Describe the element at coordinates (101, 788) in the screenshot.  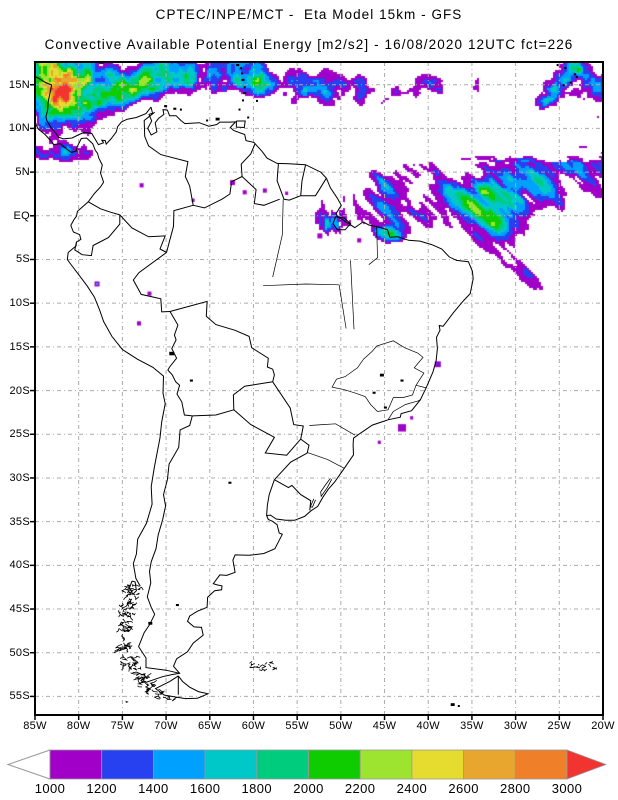
I see `colorbar-tick-label: 1200` at that location.